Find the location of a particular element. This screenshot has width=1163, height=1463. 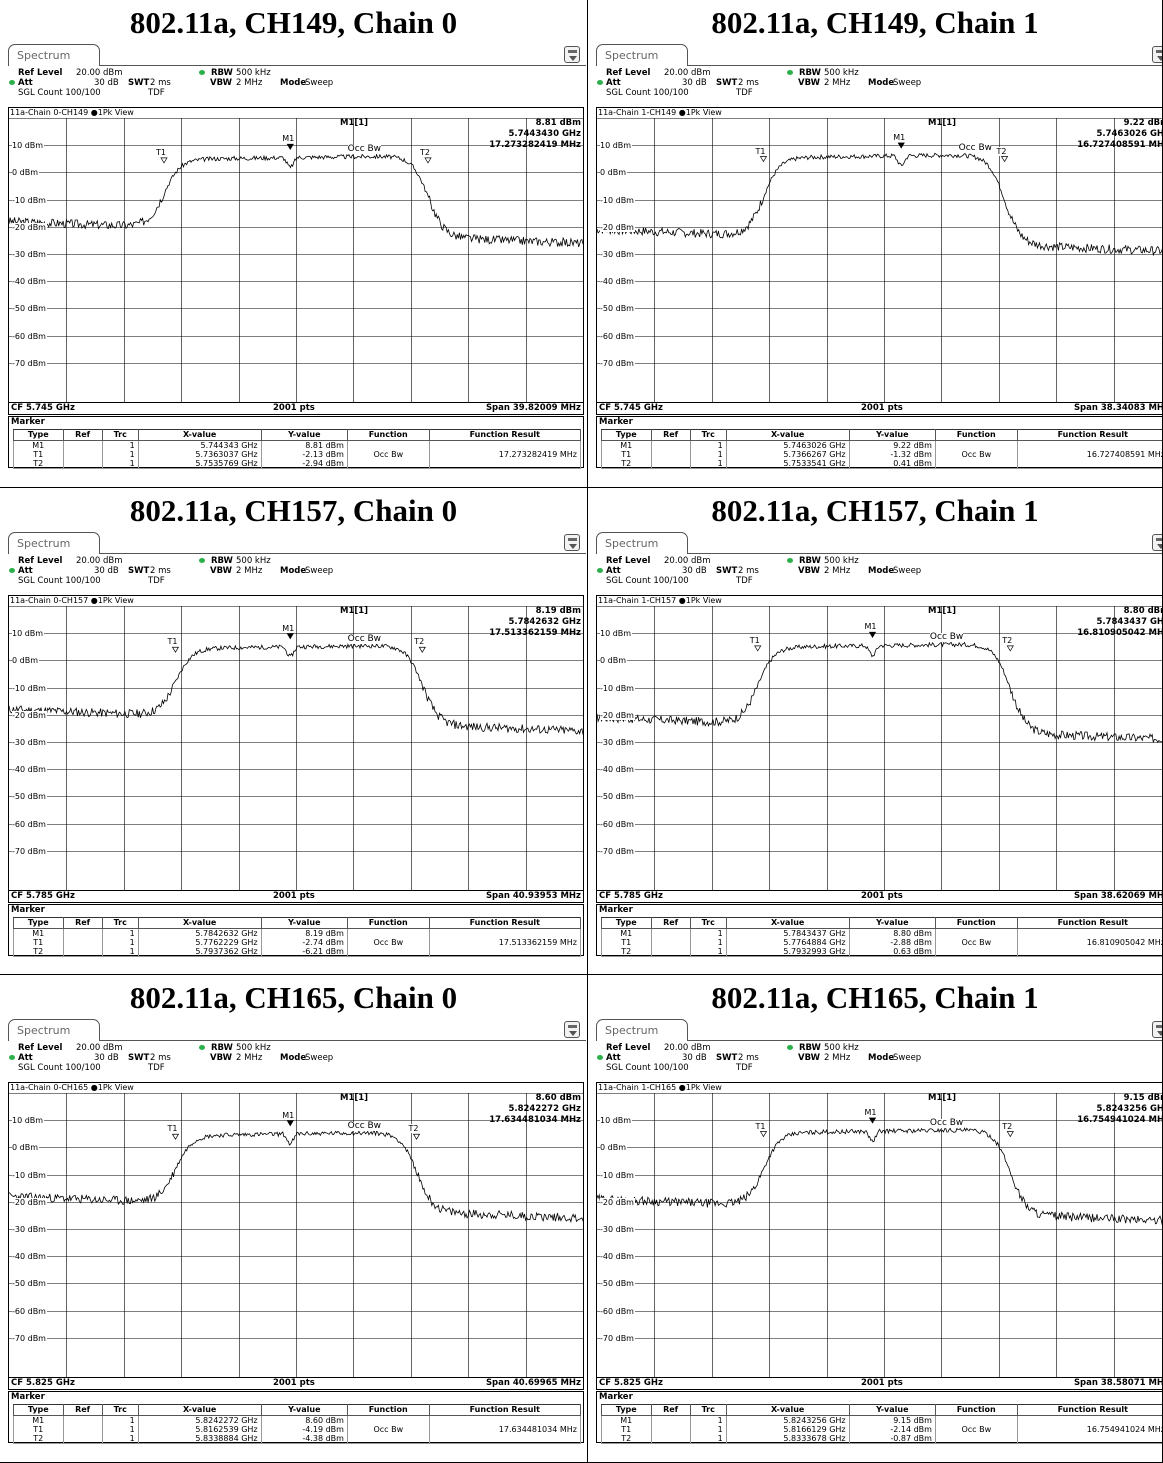

table-header-cell: Function Result is located at coordinates (505, 435).